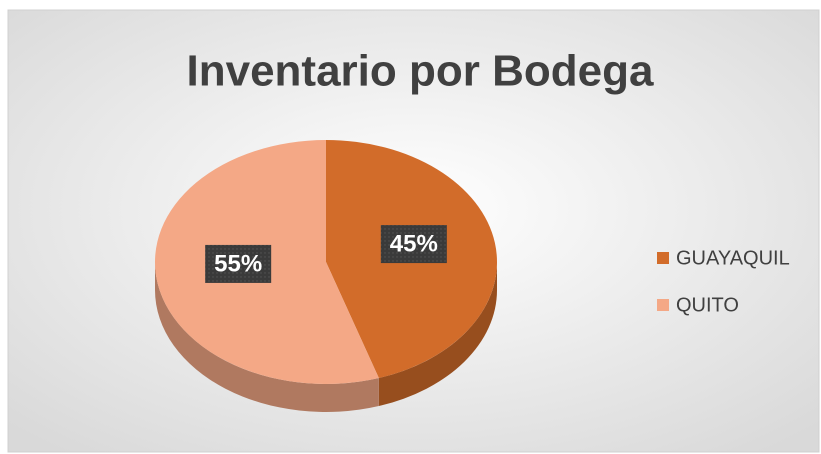 The height and width of the screenshot is (454, 821). Describe the element at coordinates (723, 281) in the screenshot. I see `legend: GUAYAQUIL QUITO` at that location.